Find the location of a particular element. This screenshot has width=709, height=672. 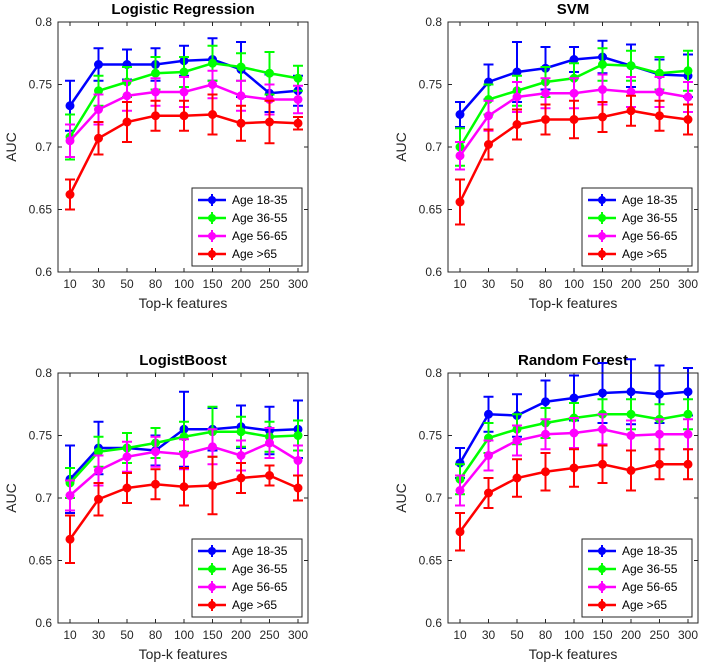

chart-title: SVM is located at coordinates (573, 9).